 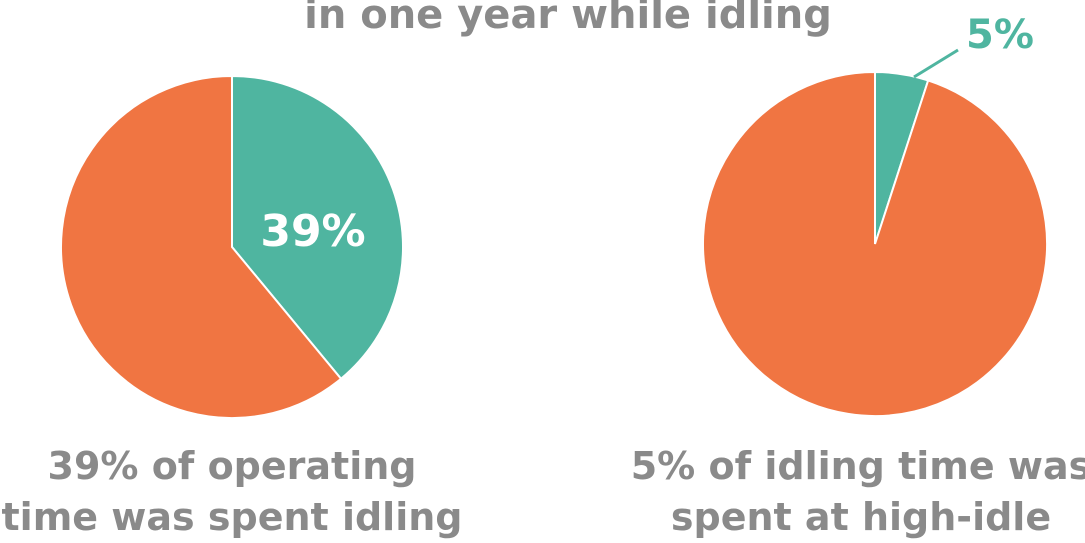 I want to click on pie0-caption-line-1: 39% of operating, so click(x=232, y=466).